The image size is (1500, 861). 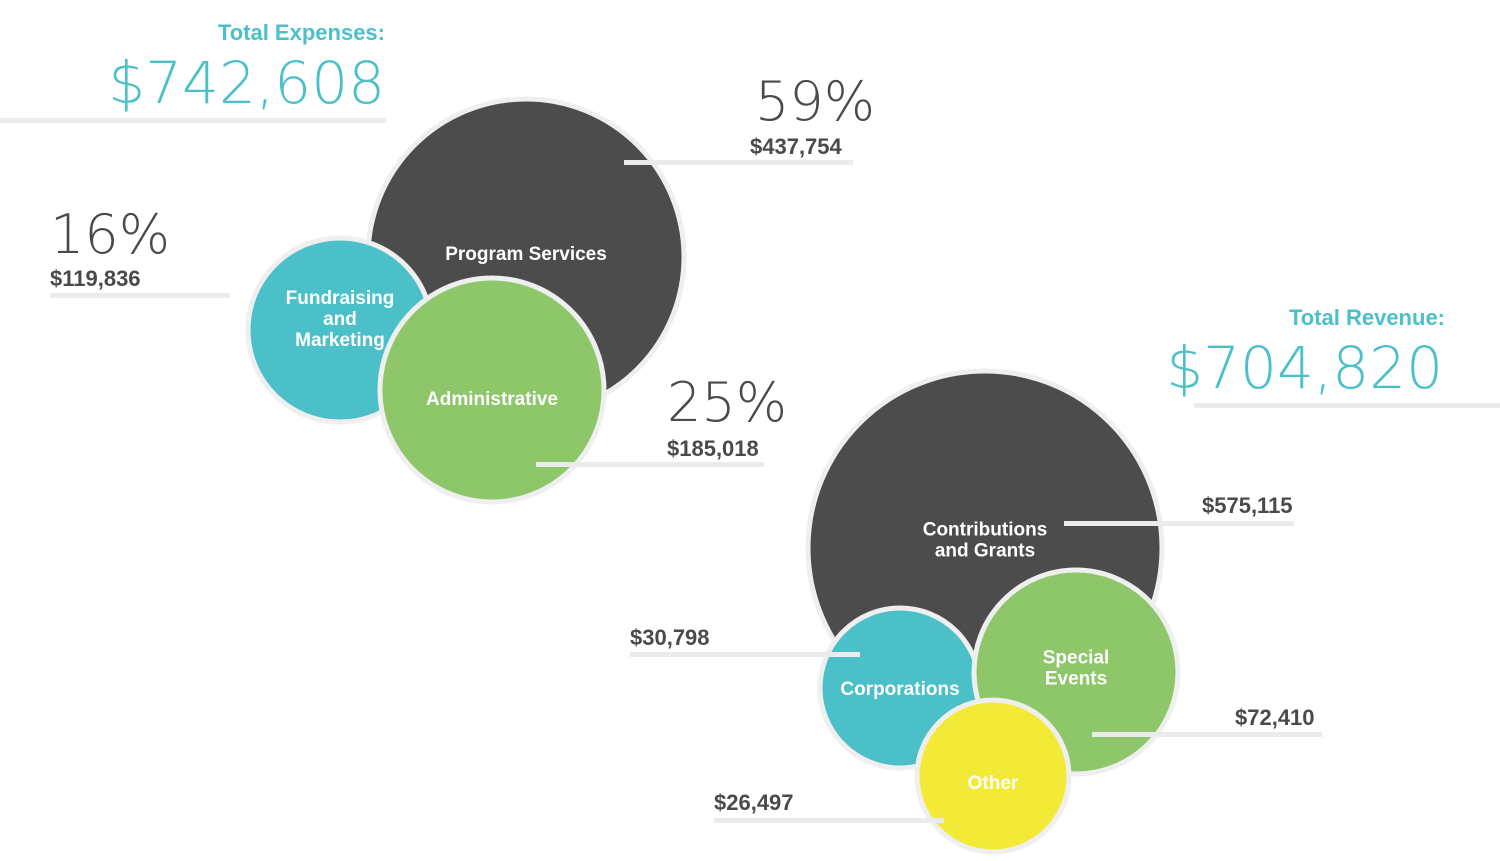 I want to click on leader-line-corporations, so click(x=745, y=654).